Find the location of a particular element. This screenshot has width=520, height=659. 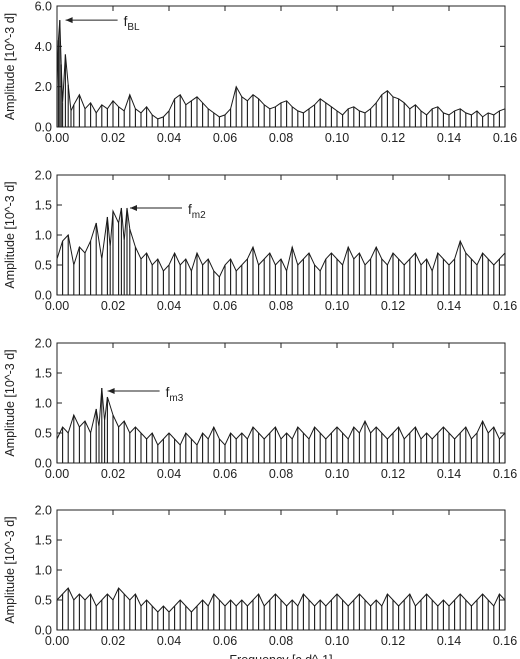

annotation-subscript: m2 is located at coordinates (199, 215).